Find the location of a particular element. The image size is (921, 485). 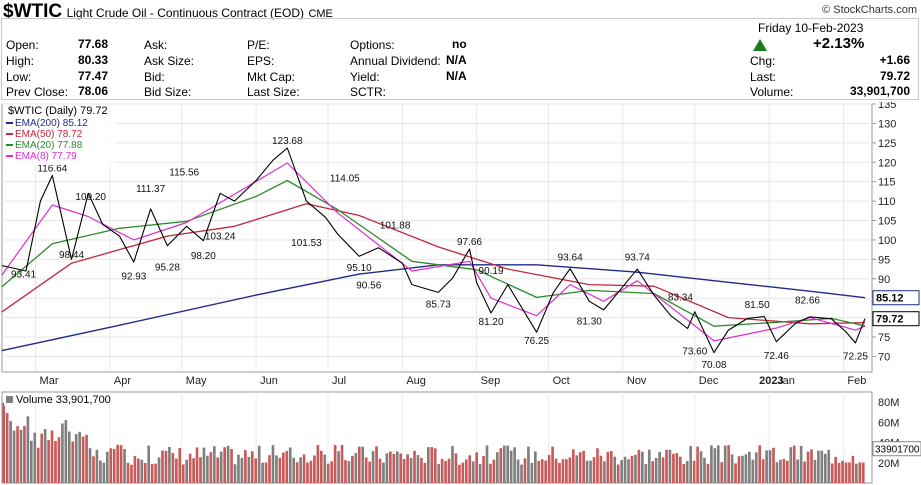

price-annotation: 123.68 is located at coordinates (287, 141).